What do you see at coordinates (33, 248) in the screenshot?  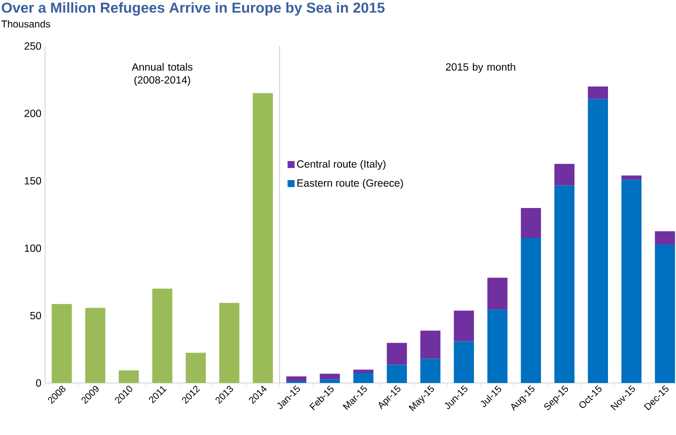 I see `y-tick-label: 100` at bounding box center [33, 248].